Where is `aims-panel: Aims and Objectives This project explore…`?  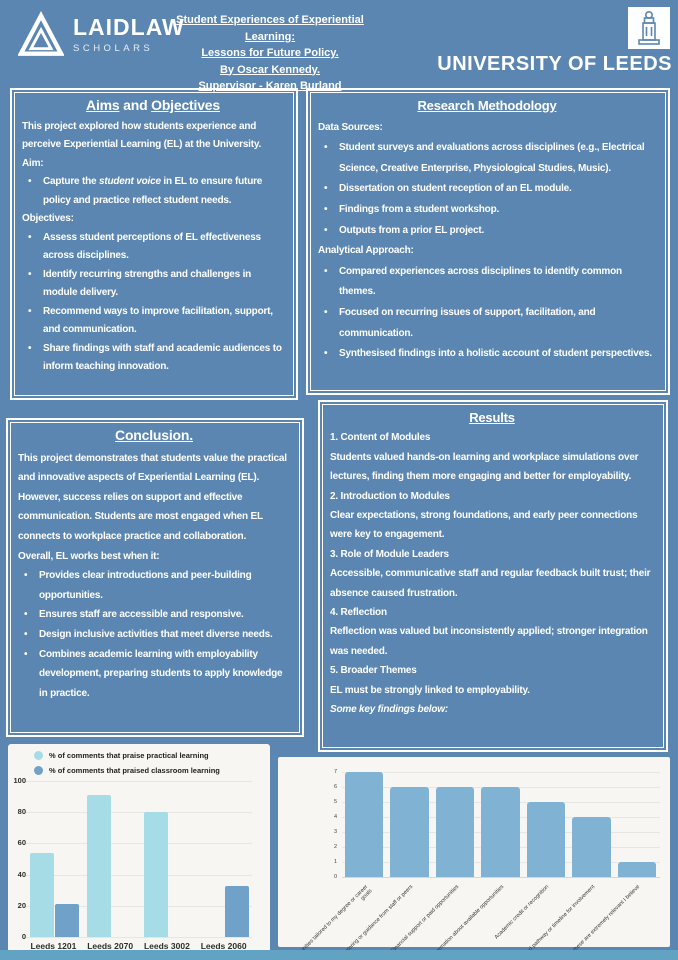
aims-panel: Aims and Objectives This project explore… is located at coordinates (154, 244).